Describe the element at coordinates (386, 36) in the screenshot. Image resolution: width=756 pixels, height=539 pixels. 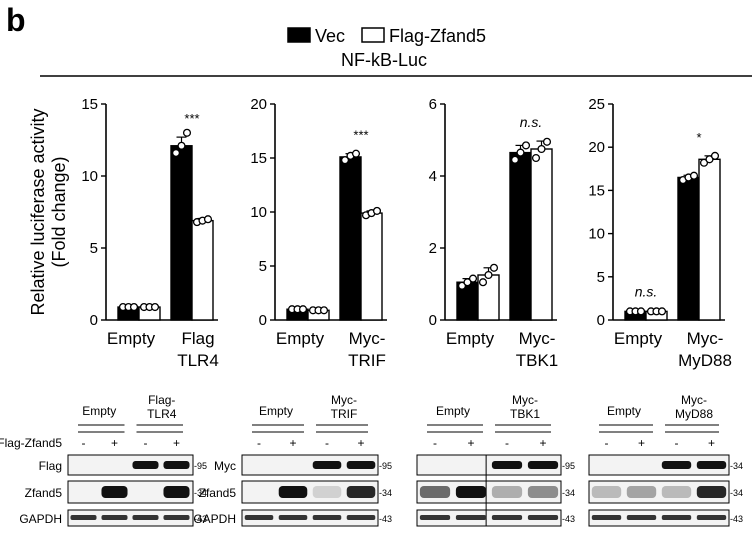
I see `legend: Vec Flag-Zfand5` at that location.